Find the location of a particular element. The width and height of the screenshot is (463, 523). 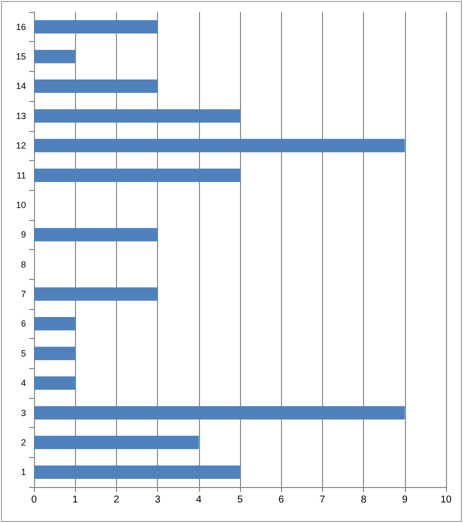

y-tick-label: 4 is located at coordinates (23, 383).